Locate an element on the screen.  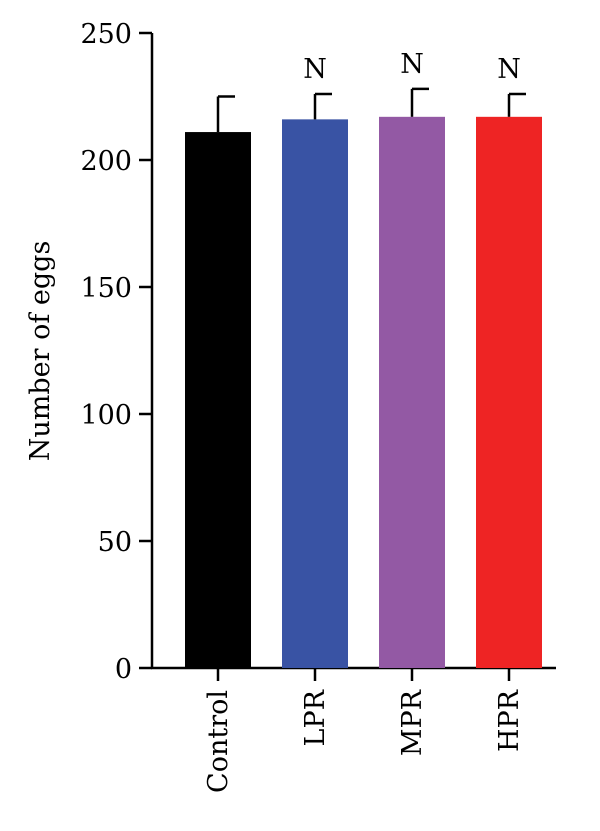
x-tick-label-mpr: MPR is located at coordinates (412, 722).